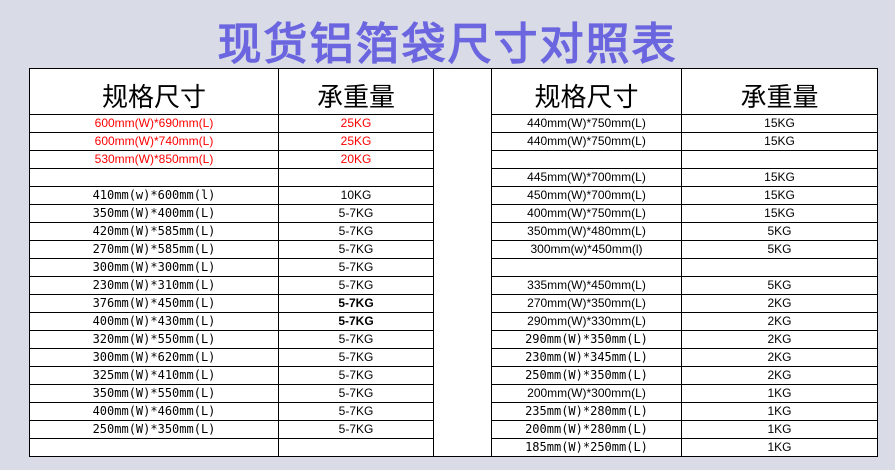  I want to click on right-spec-cell: 235mm(W)*280mm(L), so click(586, 411).